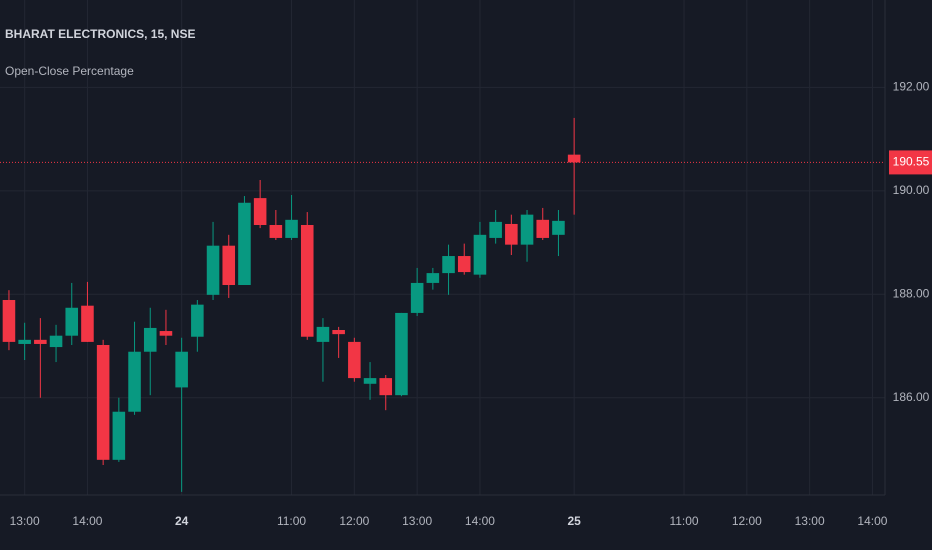  What do you see at coordinates (100, 34) in the screenshot?
I see `chart-title: BHARAT ELECTRONICS, 15, NSE` at bounding box center [100, 34].